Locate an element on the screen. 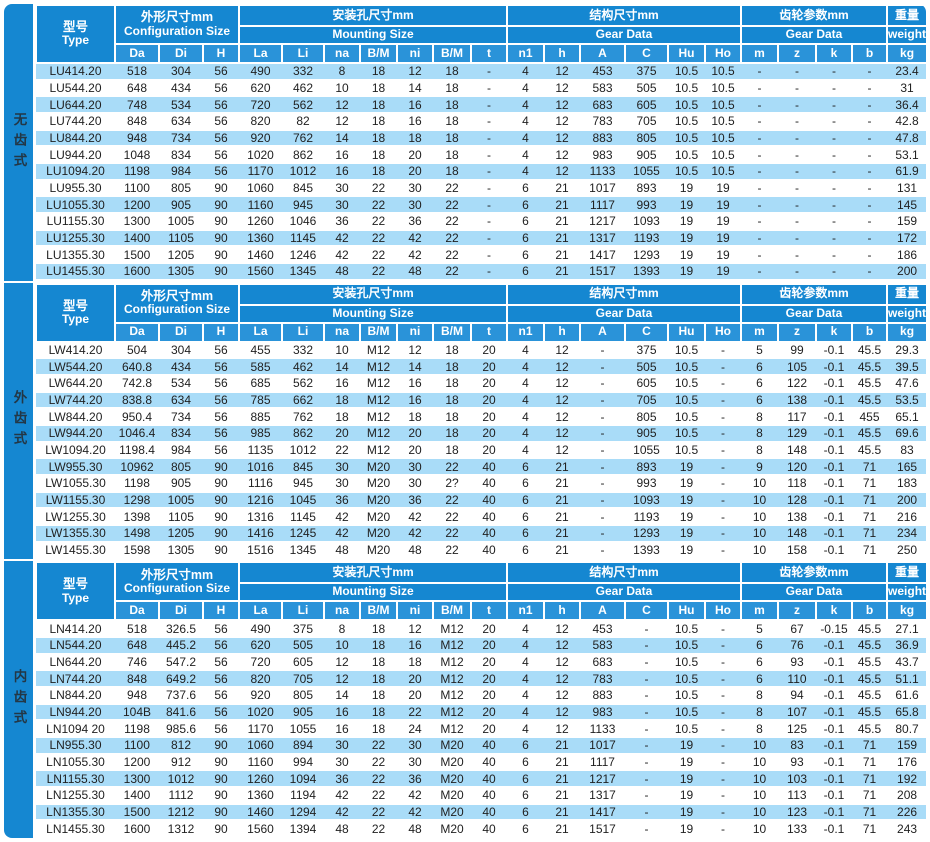 This screenshot has height=842, width=930. spec-cell: 1246 is located at coordinates (303, 255).